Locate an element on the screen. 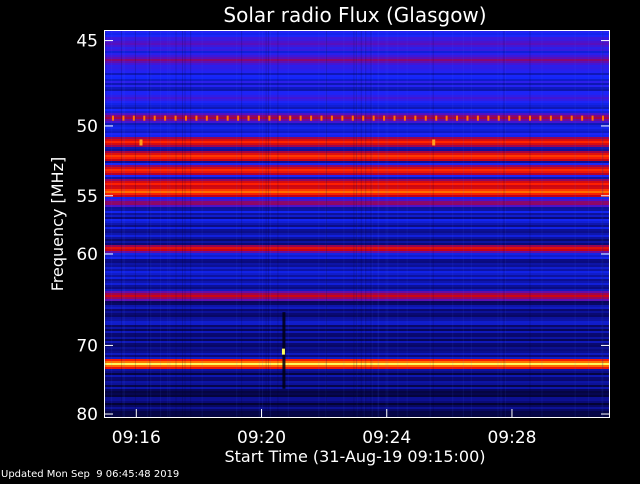 The height and width of the screenshot is (484, 640). x-tick-label: 09:28 is located at coordinates (511, 438).